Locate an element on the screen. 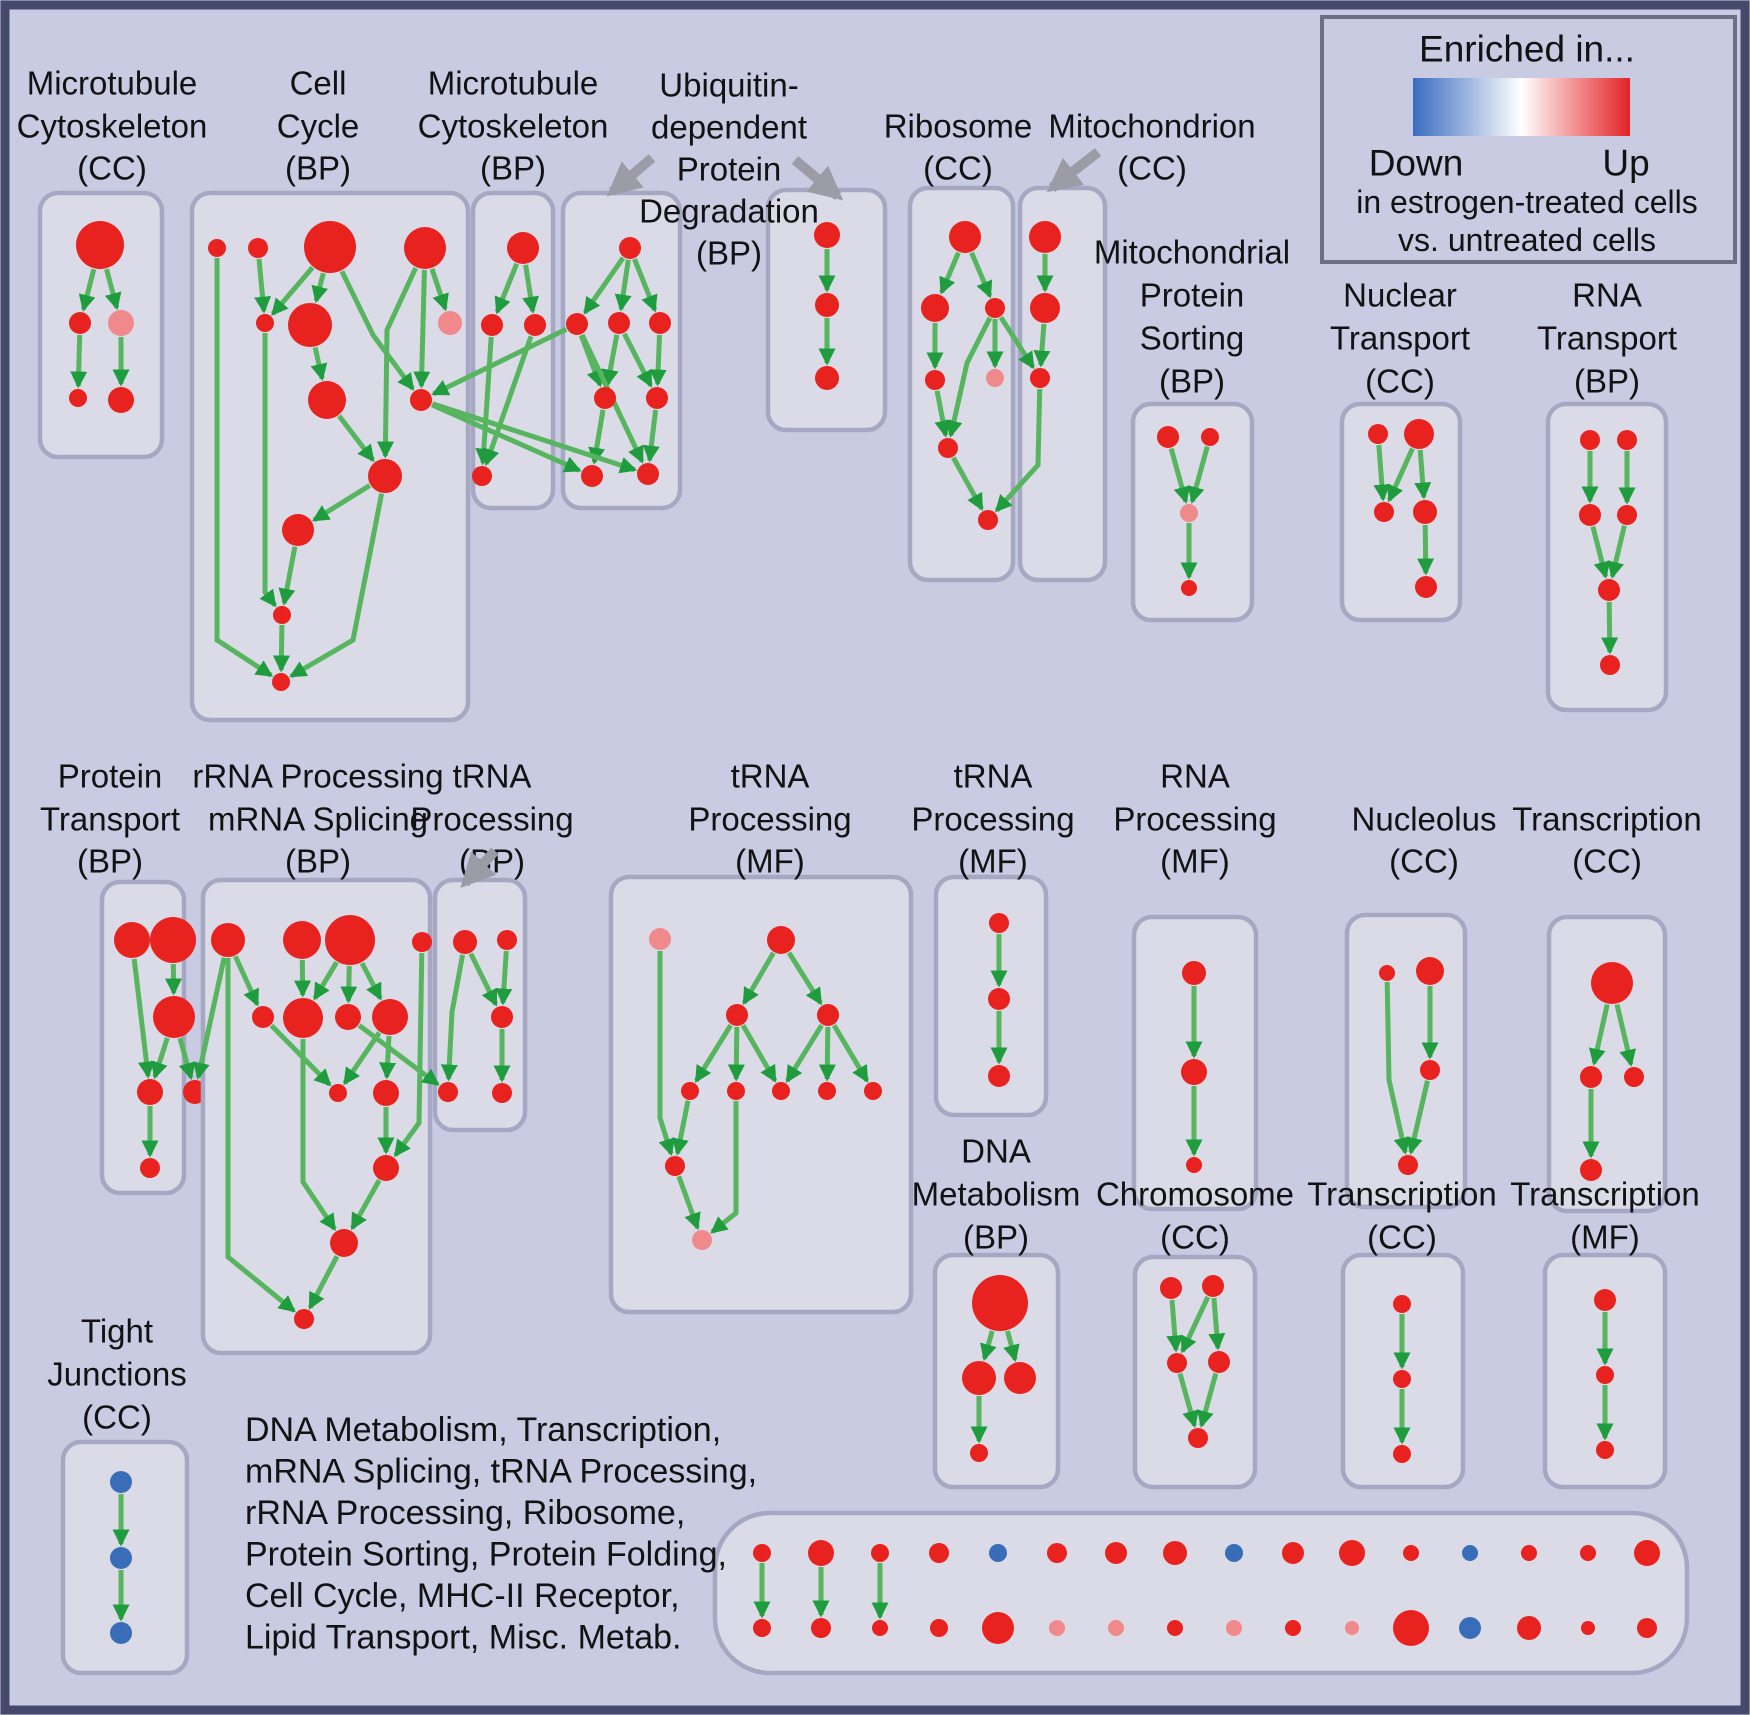  node-ch4 is located at coordinates (1219, 1362).